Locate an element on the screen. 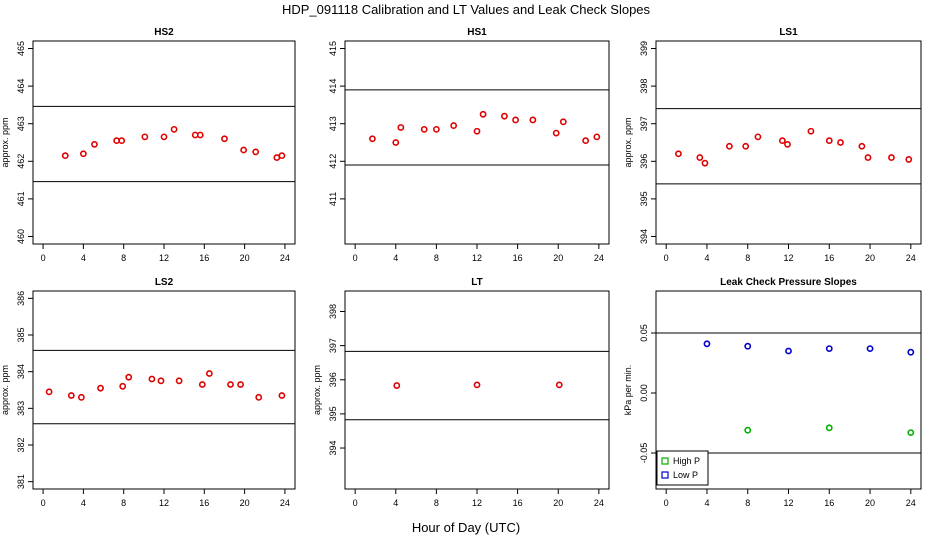  y-axis-label: kPa per min. is located at coordinates (628, 390).